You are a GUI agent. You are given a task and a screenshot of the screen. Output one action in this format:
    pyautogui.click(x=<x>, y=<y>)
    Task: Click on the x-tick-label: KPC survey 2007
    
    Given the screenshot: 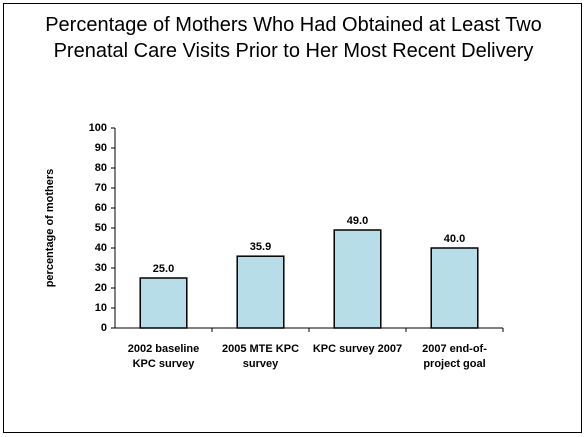 What is the action you would take?
    pyautogui.click(x=357, y=349)
    